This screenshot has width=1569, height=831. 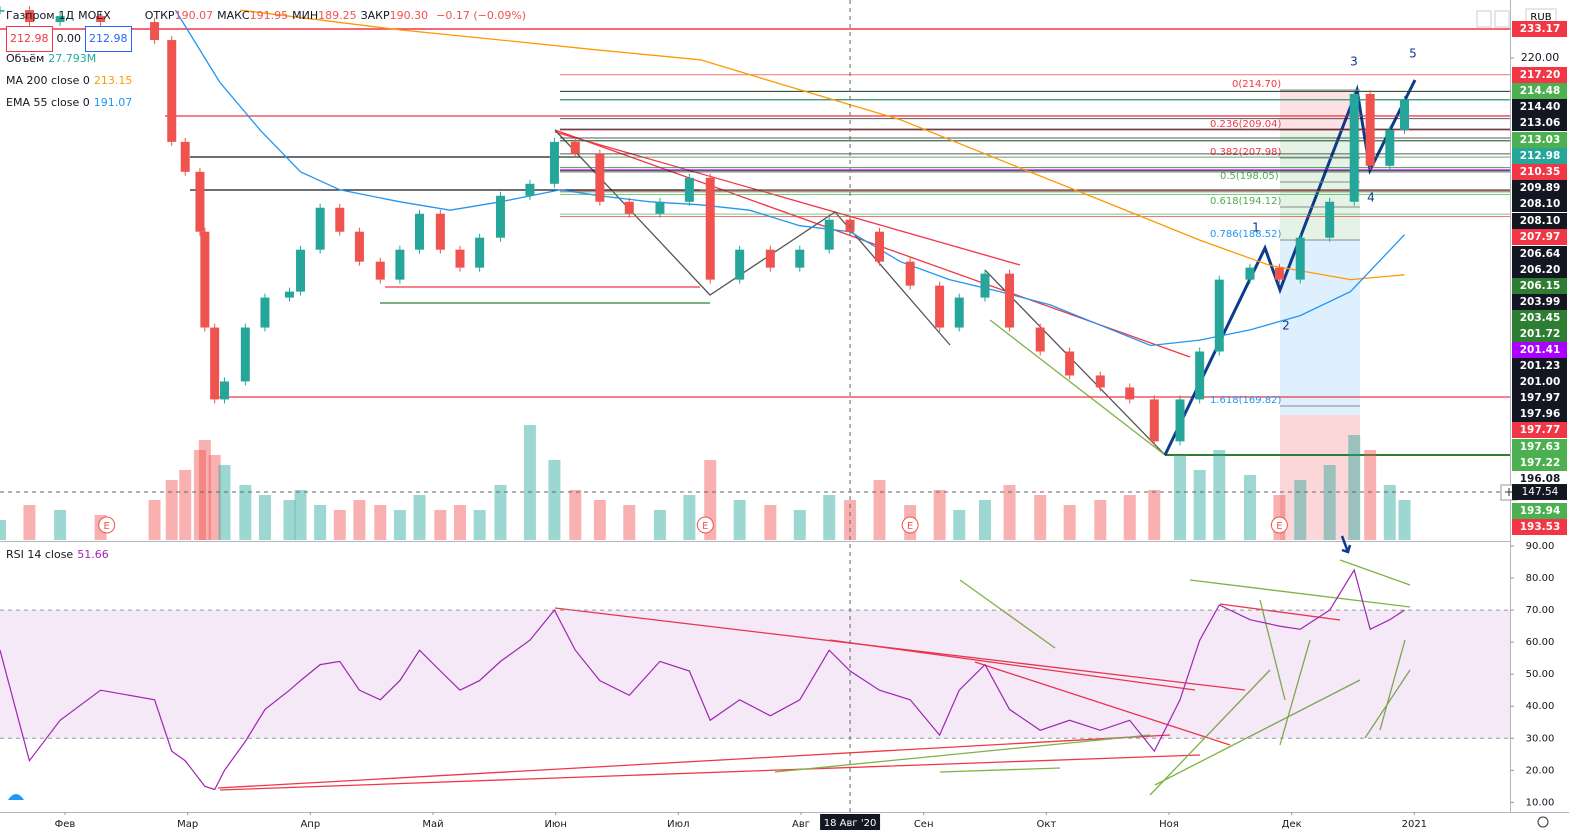 I want to click on ohlc-value: 191.95, so click(x=269, y=15).